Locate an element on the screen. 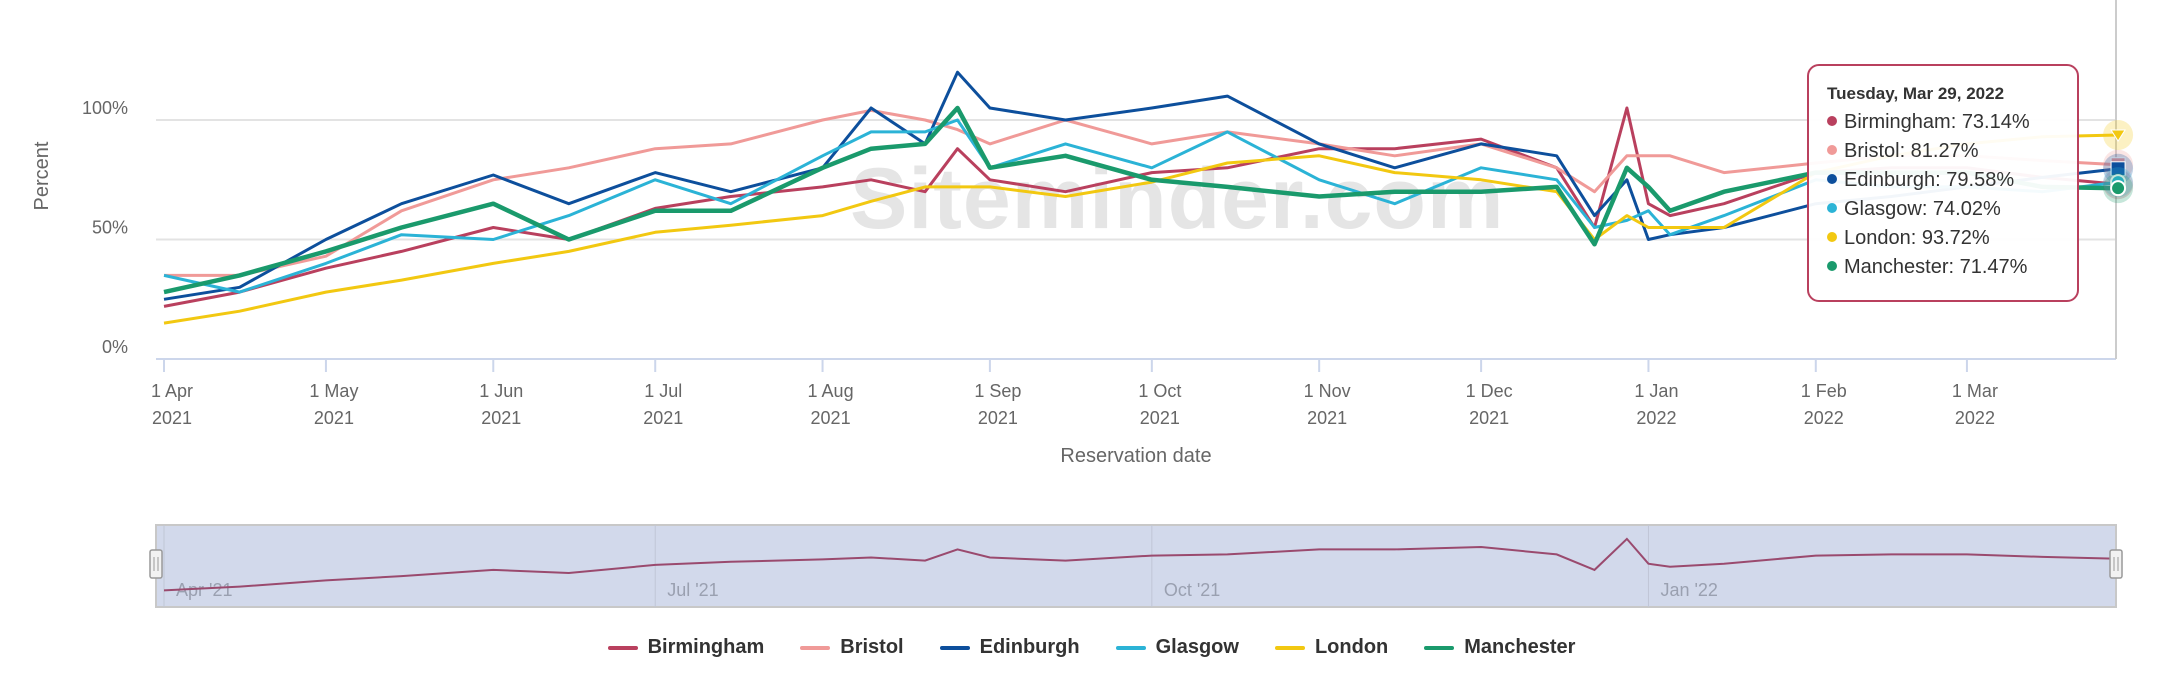  tooltip-row-manchester: Manchester: 71.47% is located at coordinates (1952, 267).